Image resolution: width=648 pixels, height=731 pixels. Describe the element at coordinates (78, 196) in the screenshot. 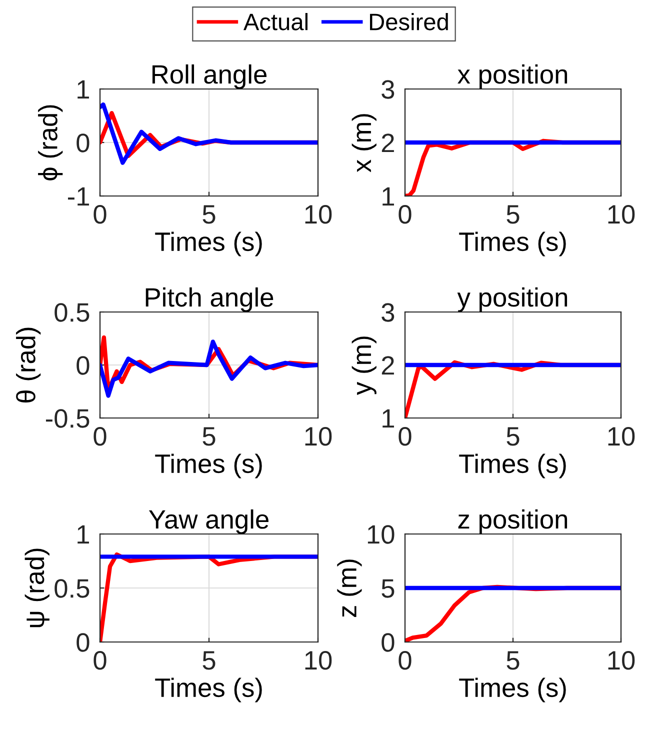

I see `y-tick-label: -1` at that location.